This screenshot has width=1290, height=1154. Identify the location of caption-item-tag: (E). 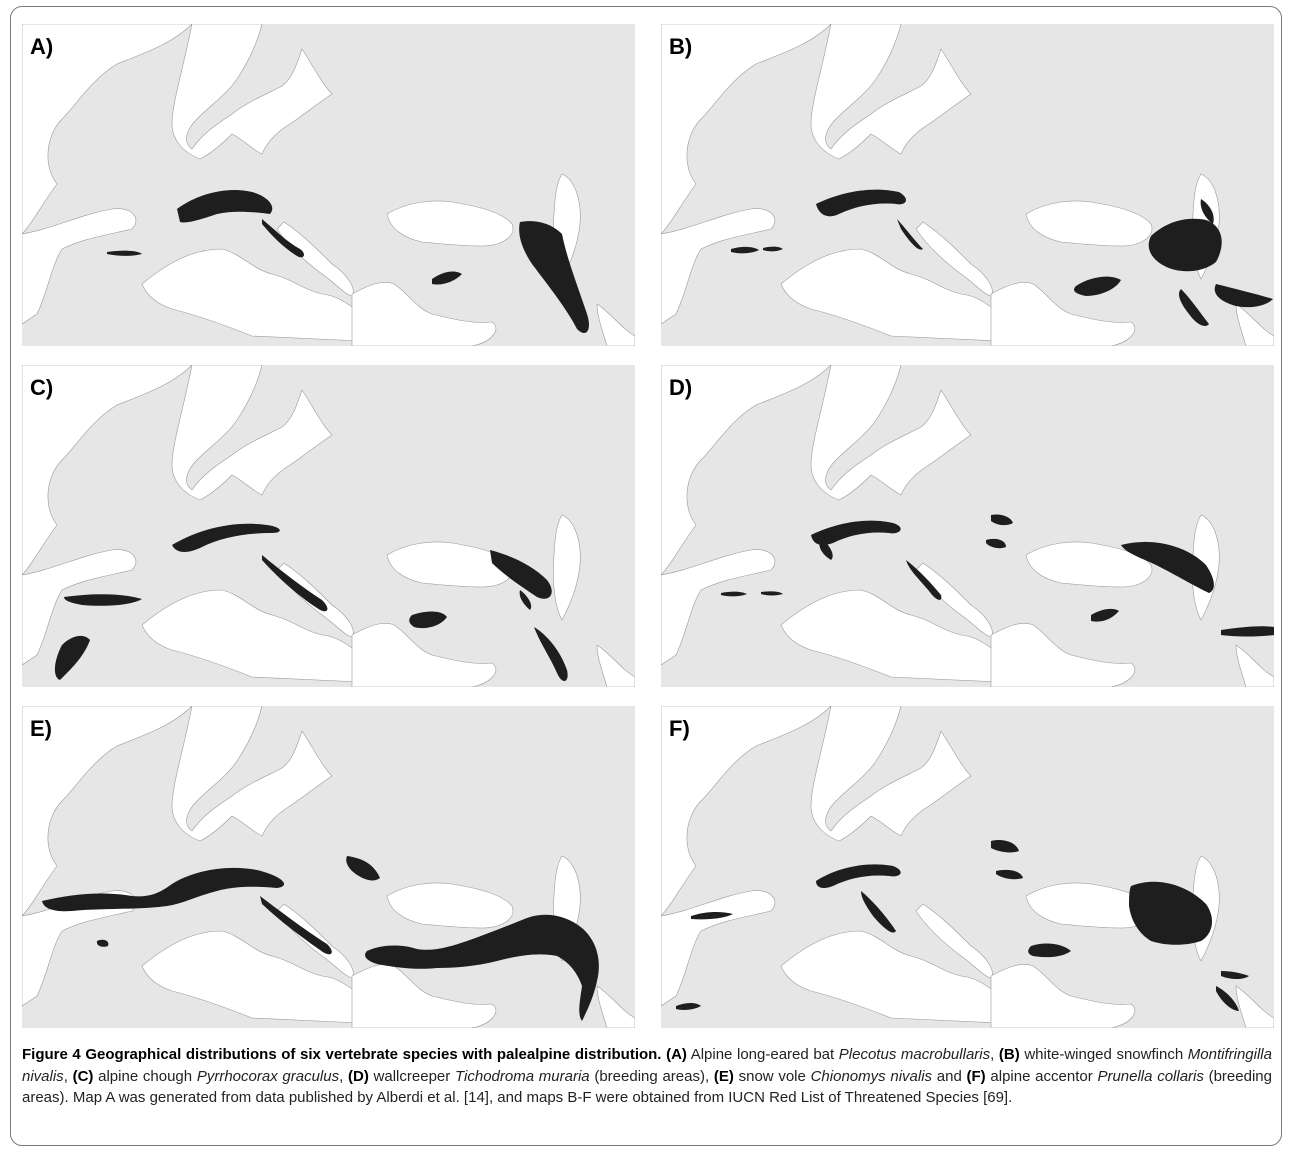
(721, 1076).